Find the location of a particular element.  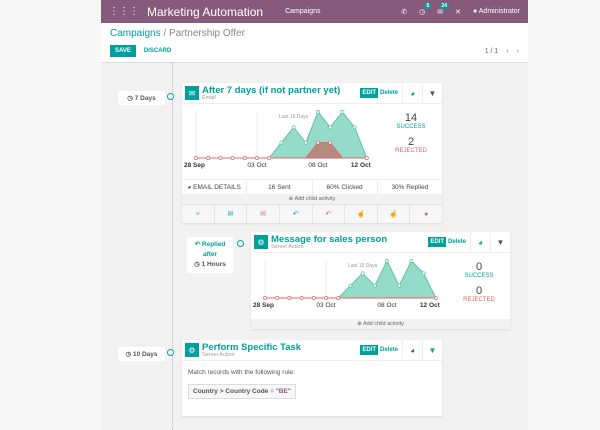

user-menu: ● Administrator is located at coordinates (496, 11).